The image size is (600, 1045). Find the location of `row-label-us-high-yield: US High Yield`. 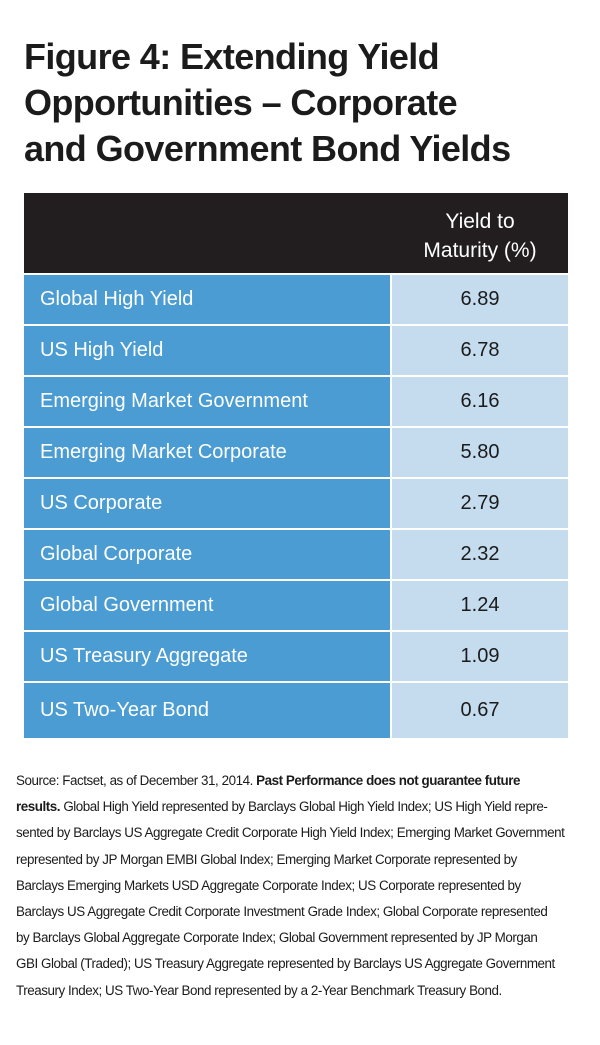

row-label-us-high-yield: US High Yield is located at coordinates (207, 350).